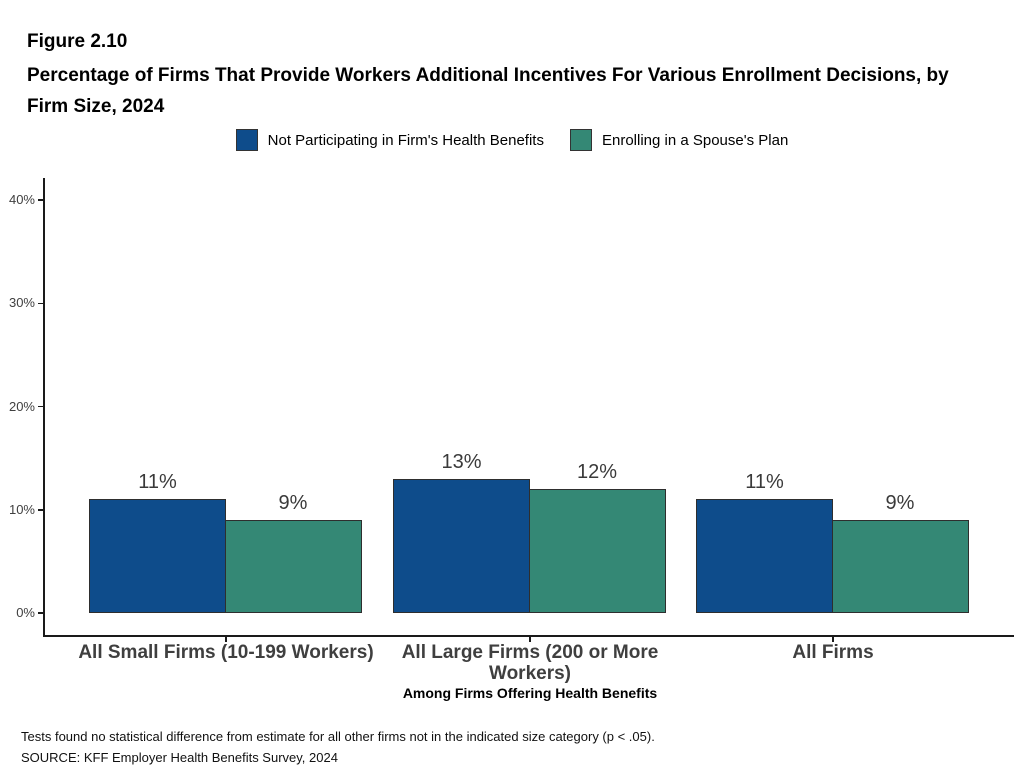 This screenshot has height=770, width=1024. I want to click on bar-value-label-series2-cat2: 12%, so click(597, 472).